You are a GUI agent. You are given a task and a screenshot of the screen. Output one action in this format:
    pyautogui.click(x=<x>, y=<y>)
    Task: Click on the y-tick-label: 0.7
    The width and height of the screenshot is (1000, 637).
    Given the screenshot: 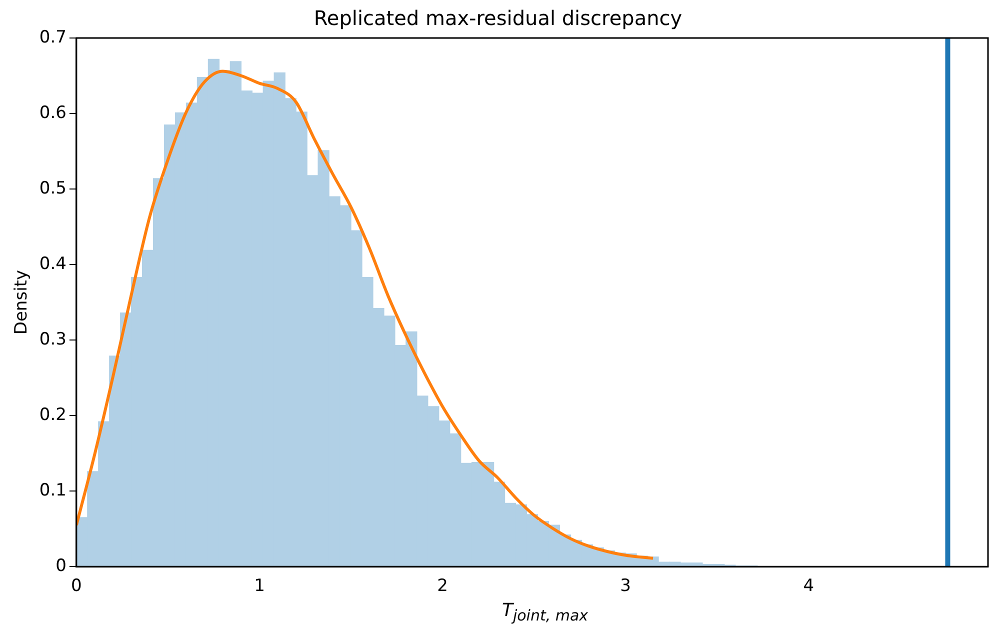 What is the action you would take?
    pyautogui.click(x=52, y=37)
    